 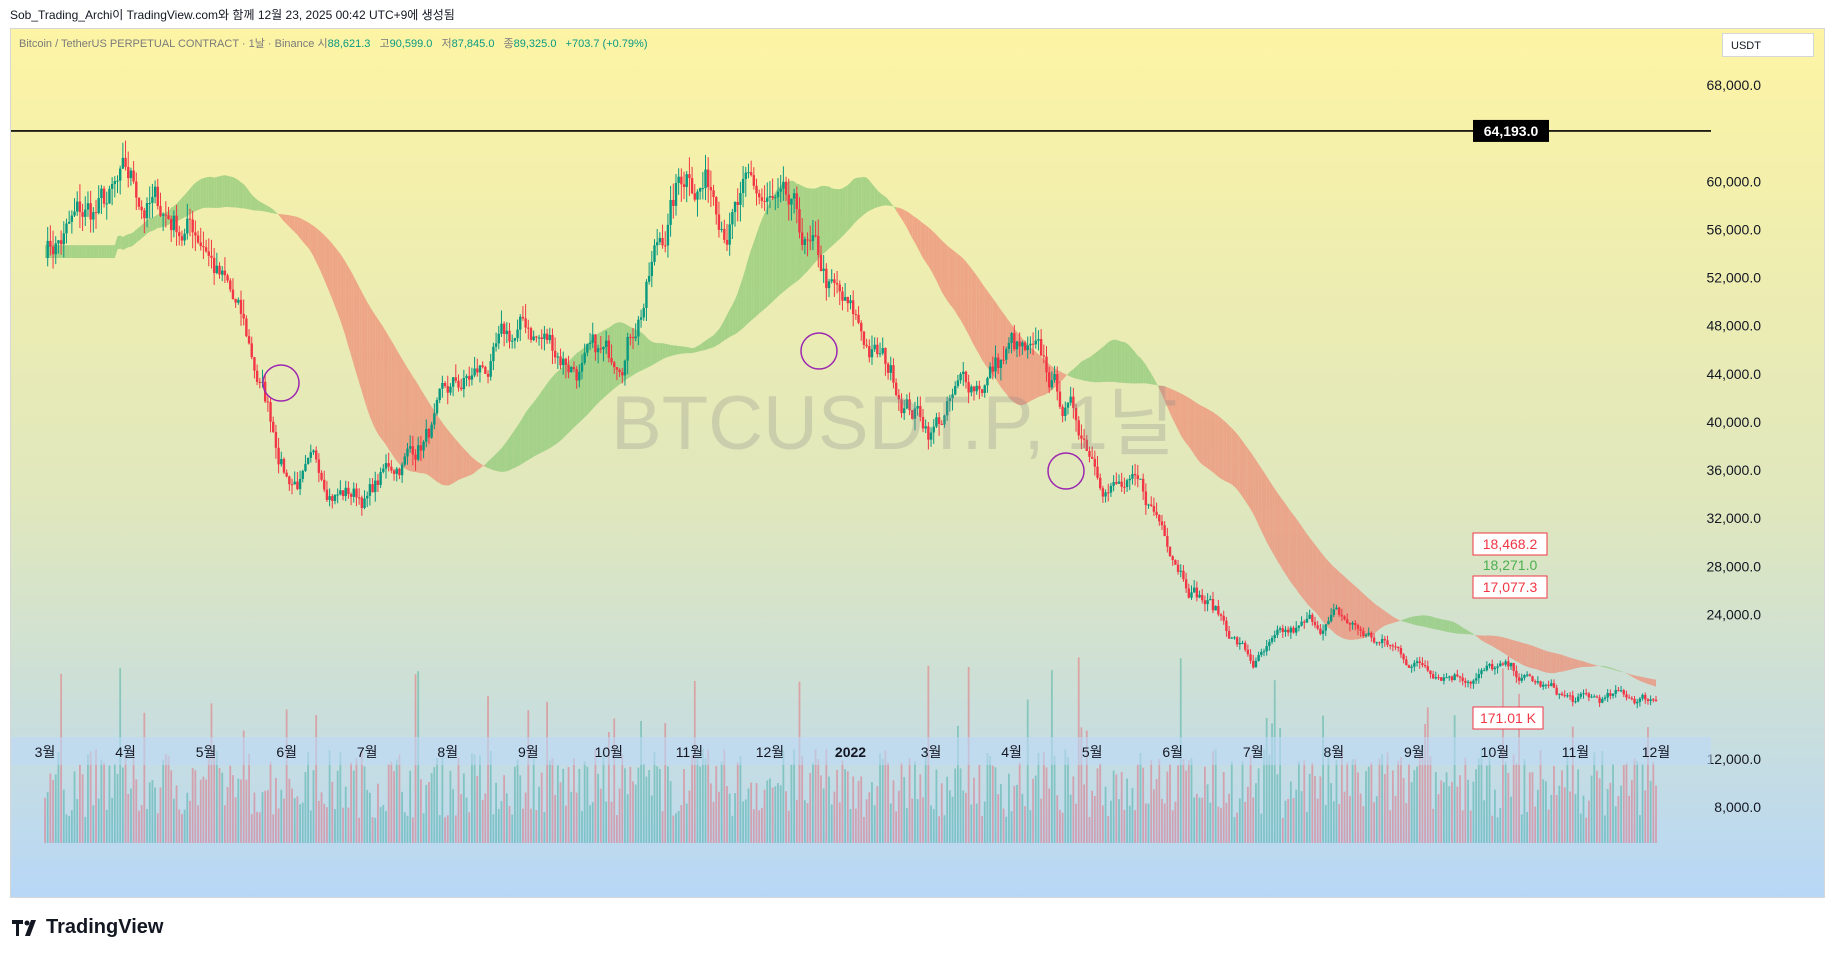 What do you see at coordinates (1011, 752) in the screenshot?
I see `x-tick-label: 4월` at bounding box center [1011, 752].